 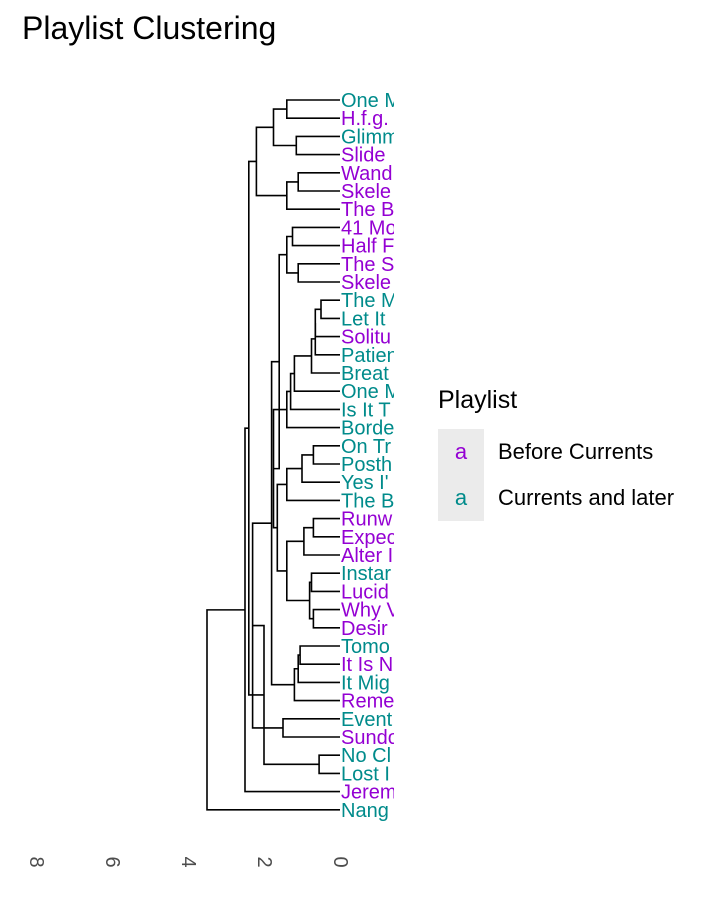 I want to click on height-tick-label: 0, so click(x=340, y=861).